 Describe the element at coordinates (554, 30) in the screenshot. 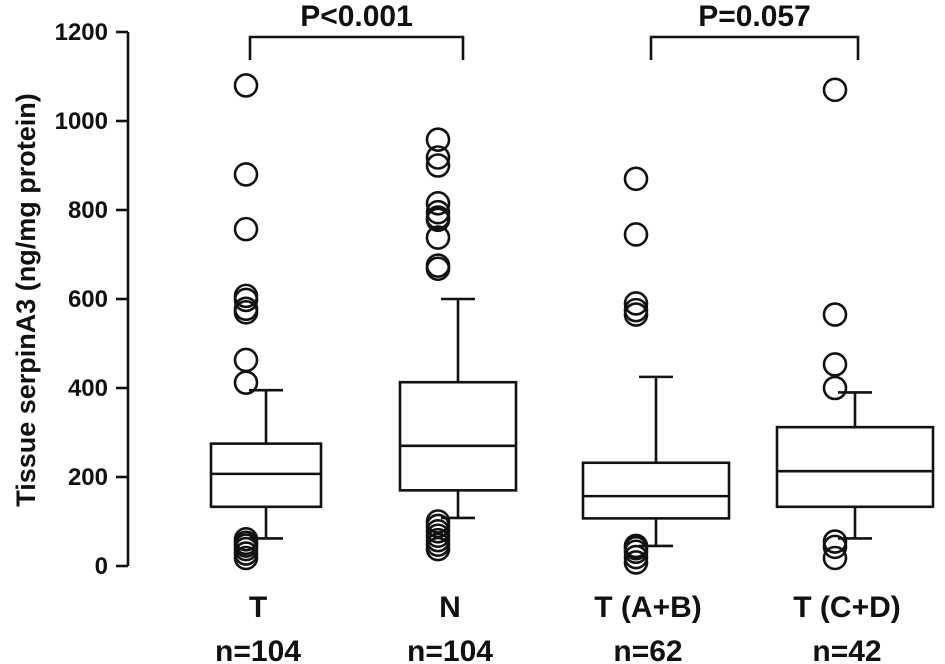

I see `significance-brackets: P<0.001 P=0.057` at that location.